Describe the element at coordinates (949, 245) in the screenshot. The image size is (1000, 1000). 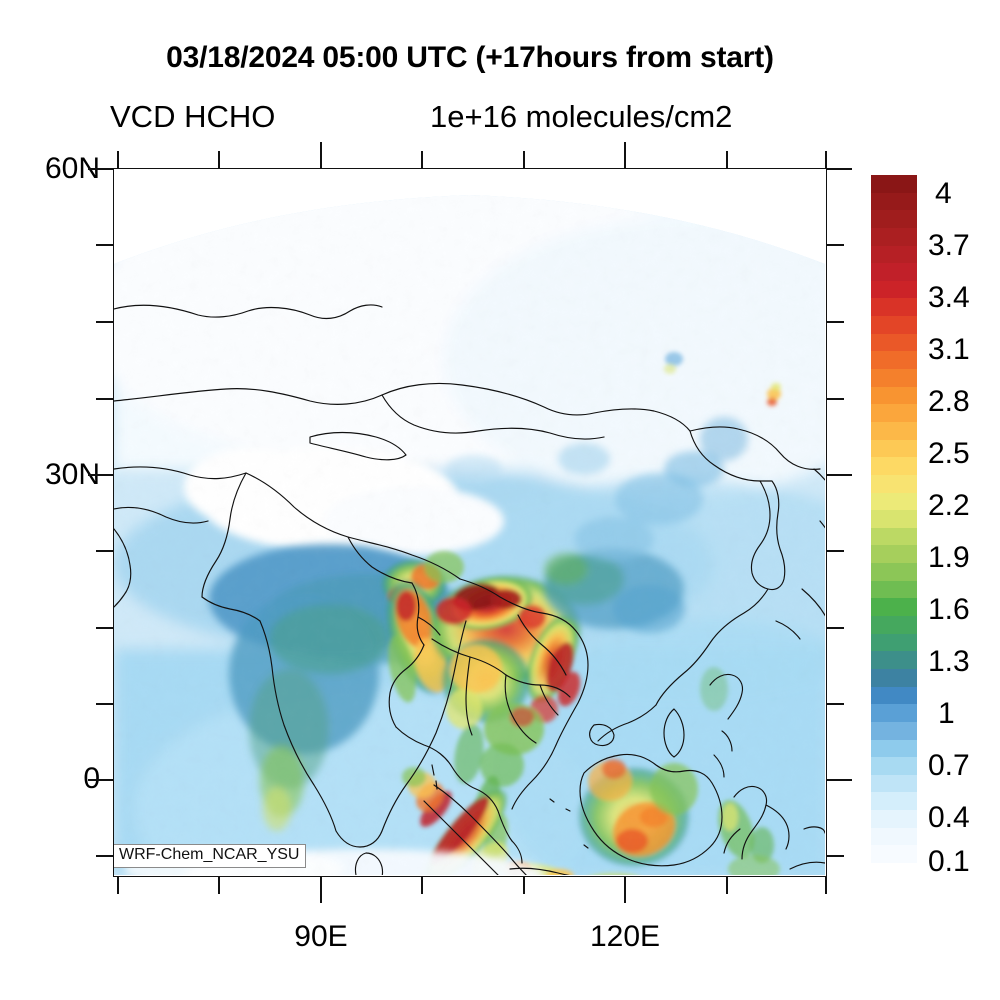
I see `colorbar-label-3-7: 3.7` at that location.